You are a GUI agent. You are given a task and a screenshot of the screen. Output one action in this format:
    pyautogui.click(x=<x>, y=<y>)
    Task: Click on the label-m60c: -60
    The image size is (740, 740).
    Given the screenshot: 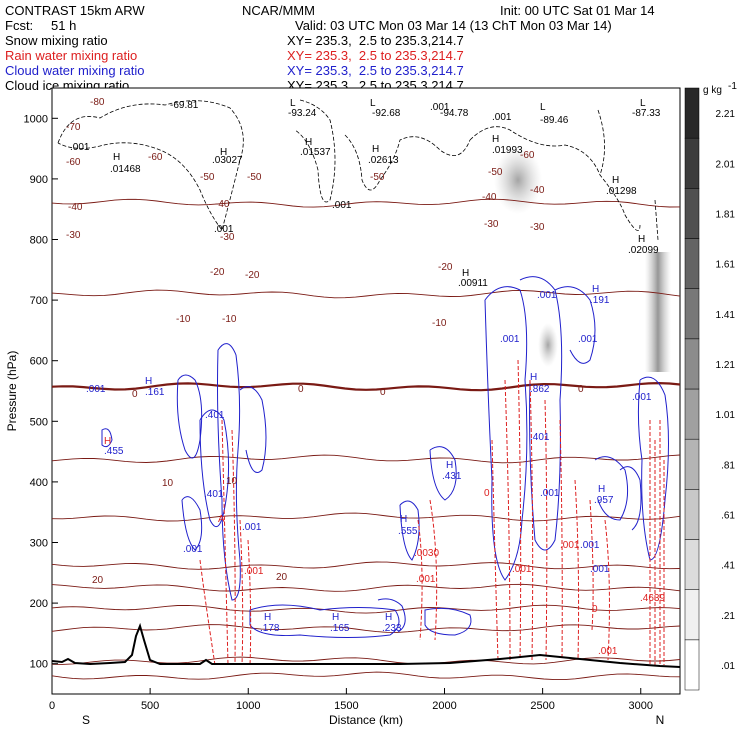 What is the action you would take?
    pyautogui.click(x=527, y=155)
    